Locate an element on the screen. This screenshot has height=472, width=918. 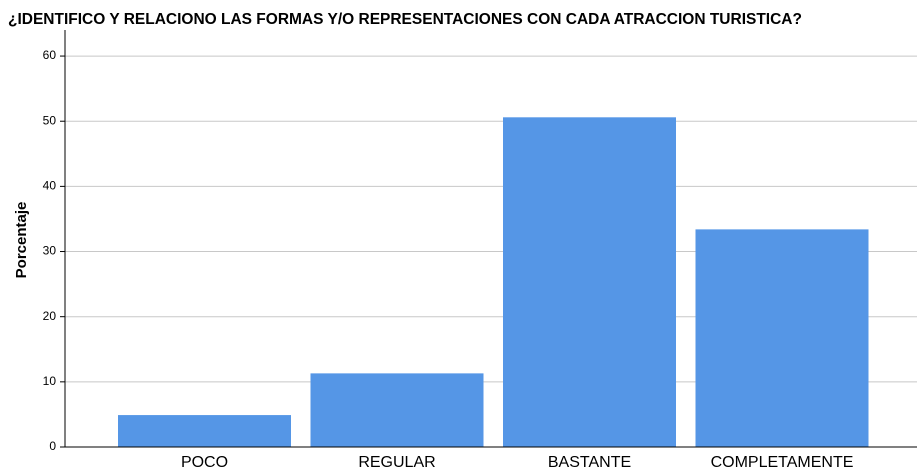
x-tick-label: BASTANTE is located at coordinates (589, 462).